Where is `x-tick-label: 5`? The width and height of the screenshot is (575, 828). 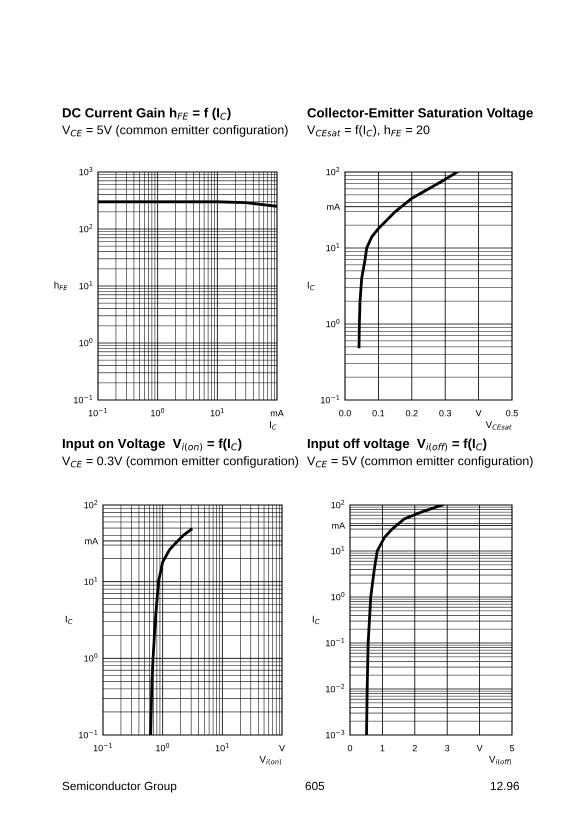 x-tick-label: 5 is located at coordinates (512, 748).